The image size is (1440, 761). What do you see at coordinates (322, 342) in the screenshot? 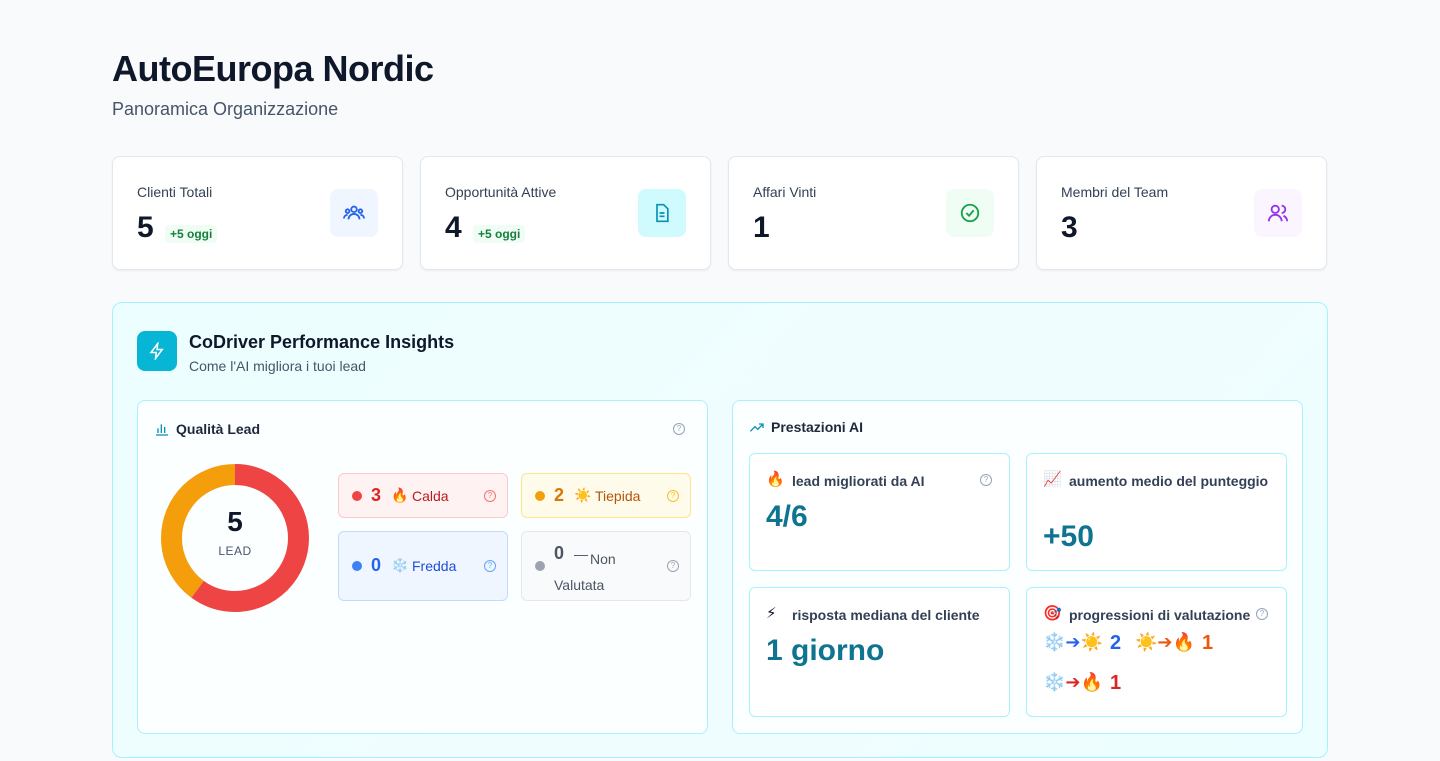
I see `insights-title: CoDriver Performance Insights` at bounding box center [322, 342].